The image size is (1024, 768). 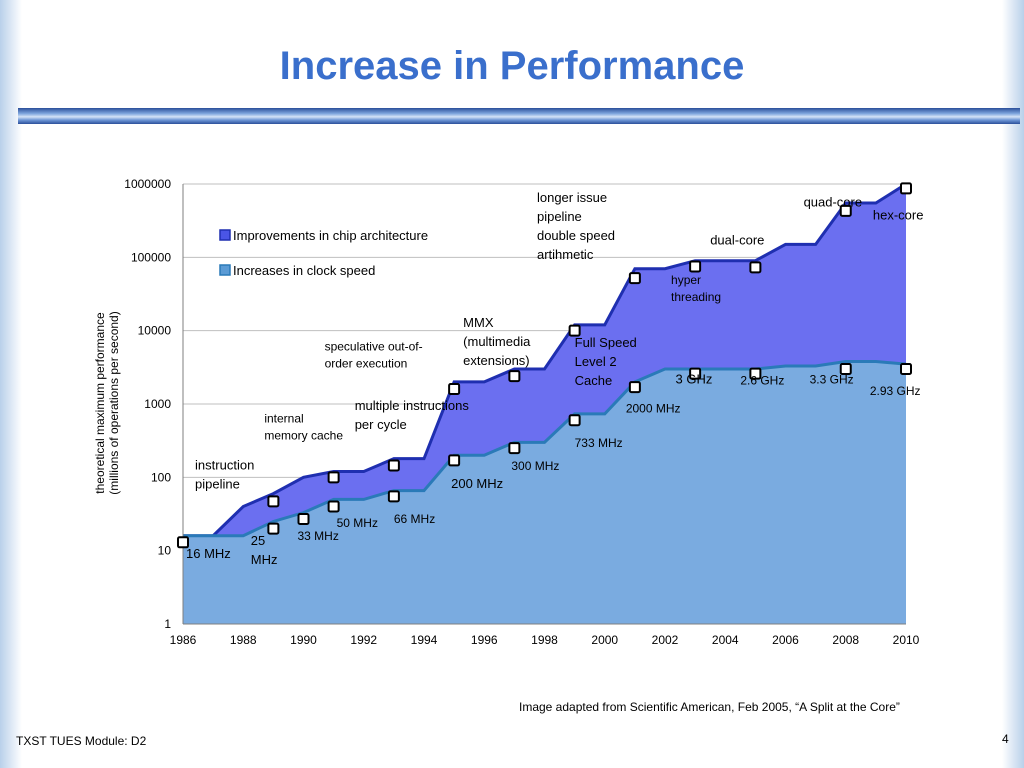 What do you see at coordinates (725, 640) in the screenshot?
I see `x-tick-label: 2004` at bounding box center [725, 640].